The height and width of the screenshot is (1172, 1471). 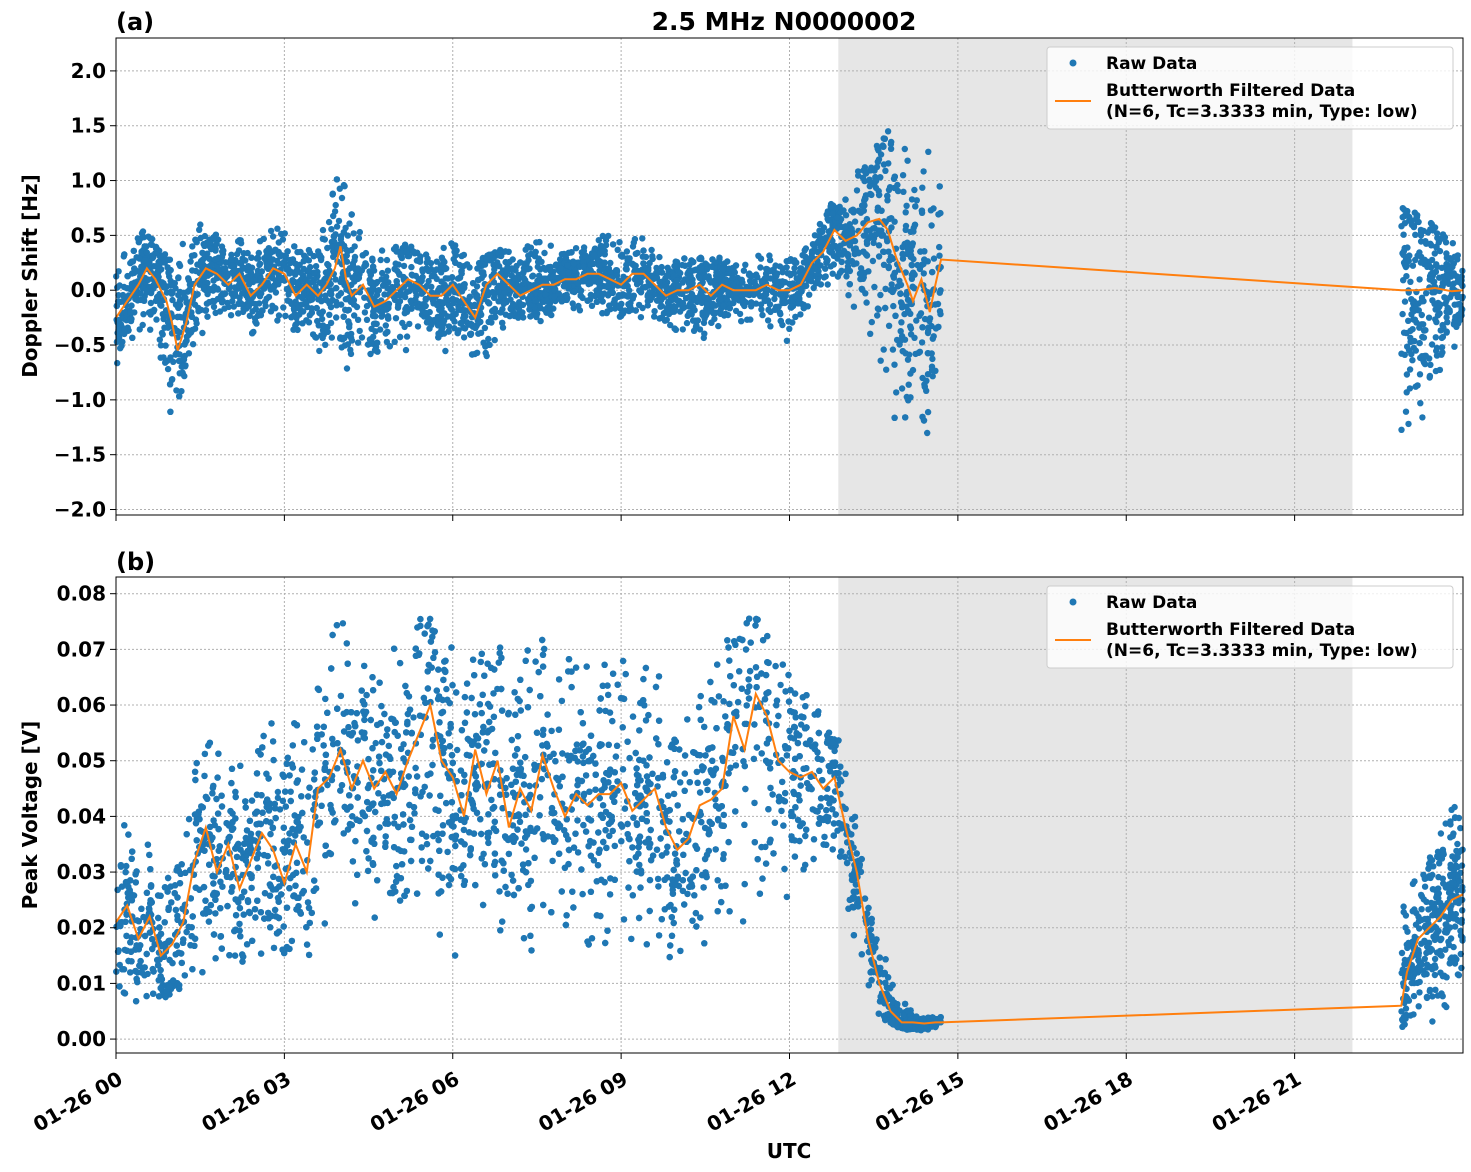 What do you see at coordinates (80, 510) in the screenshot?
I see `y-tick-label-a-8: −2.0` at bounding box center [80, 510].